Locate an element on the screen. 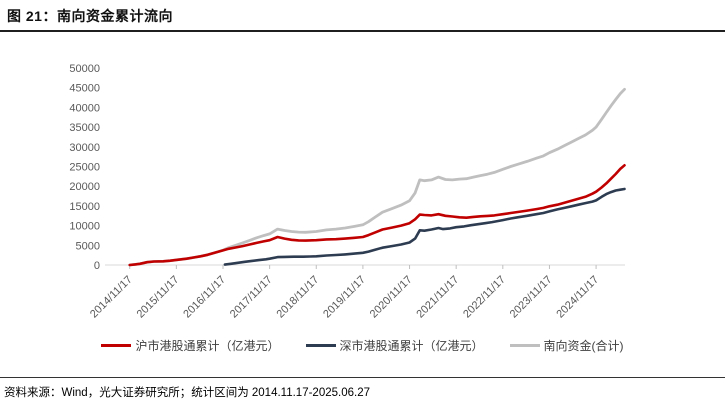 This screenshot has width=725, height=410. y-axis-label: 45000 is located at coordinates (84, 89).